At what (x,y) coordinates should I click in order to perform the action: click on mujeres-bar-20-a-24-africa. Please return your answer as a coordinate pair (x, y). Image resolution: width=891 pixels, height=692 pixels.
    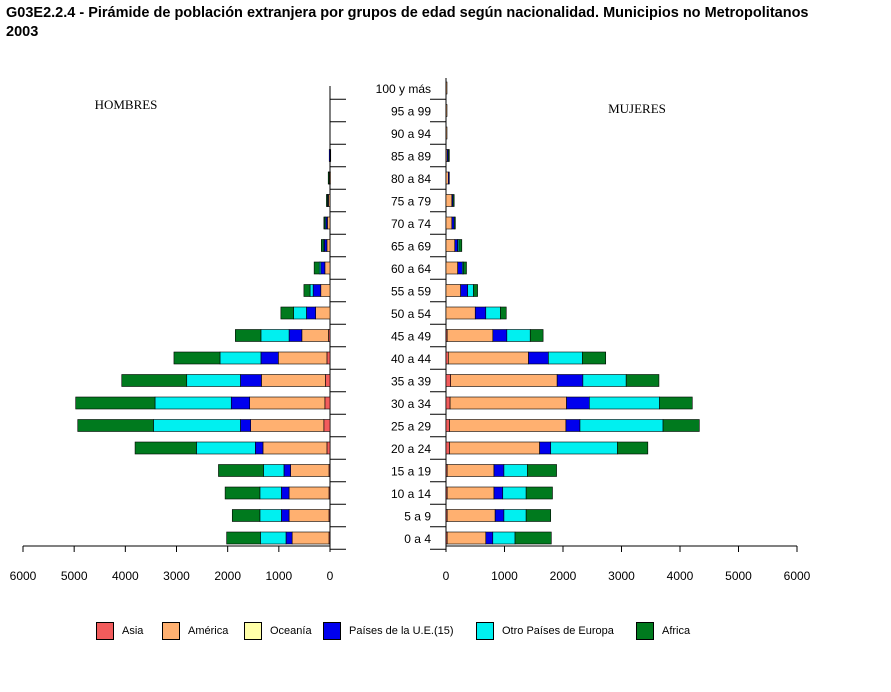
    Looking at the image, I should click on (633, 448).